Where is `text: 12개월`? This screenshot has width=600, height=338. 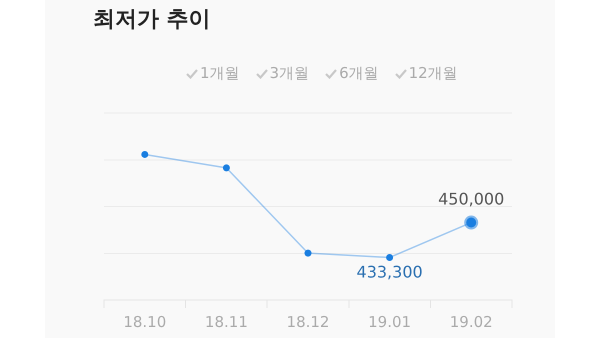
text: 12개월 is located at coordinates (433, 73).